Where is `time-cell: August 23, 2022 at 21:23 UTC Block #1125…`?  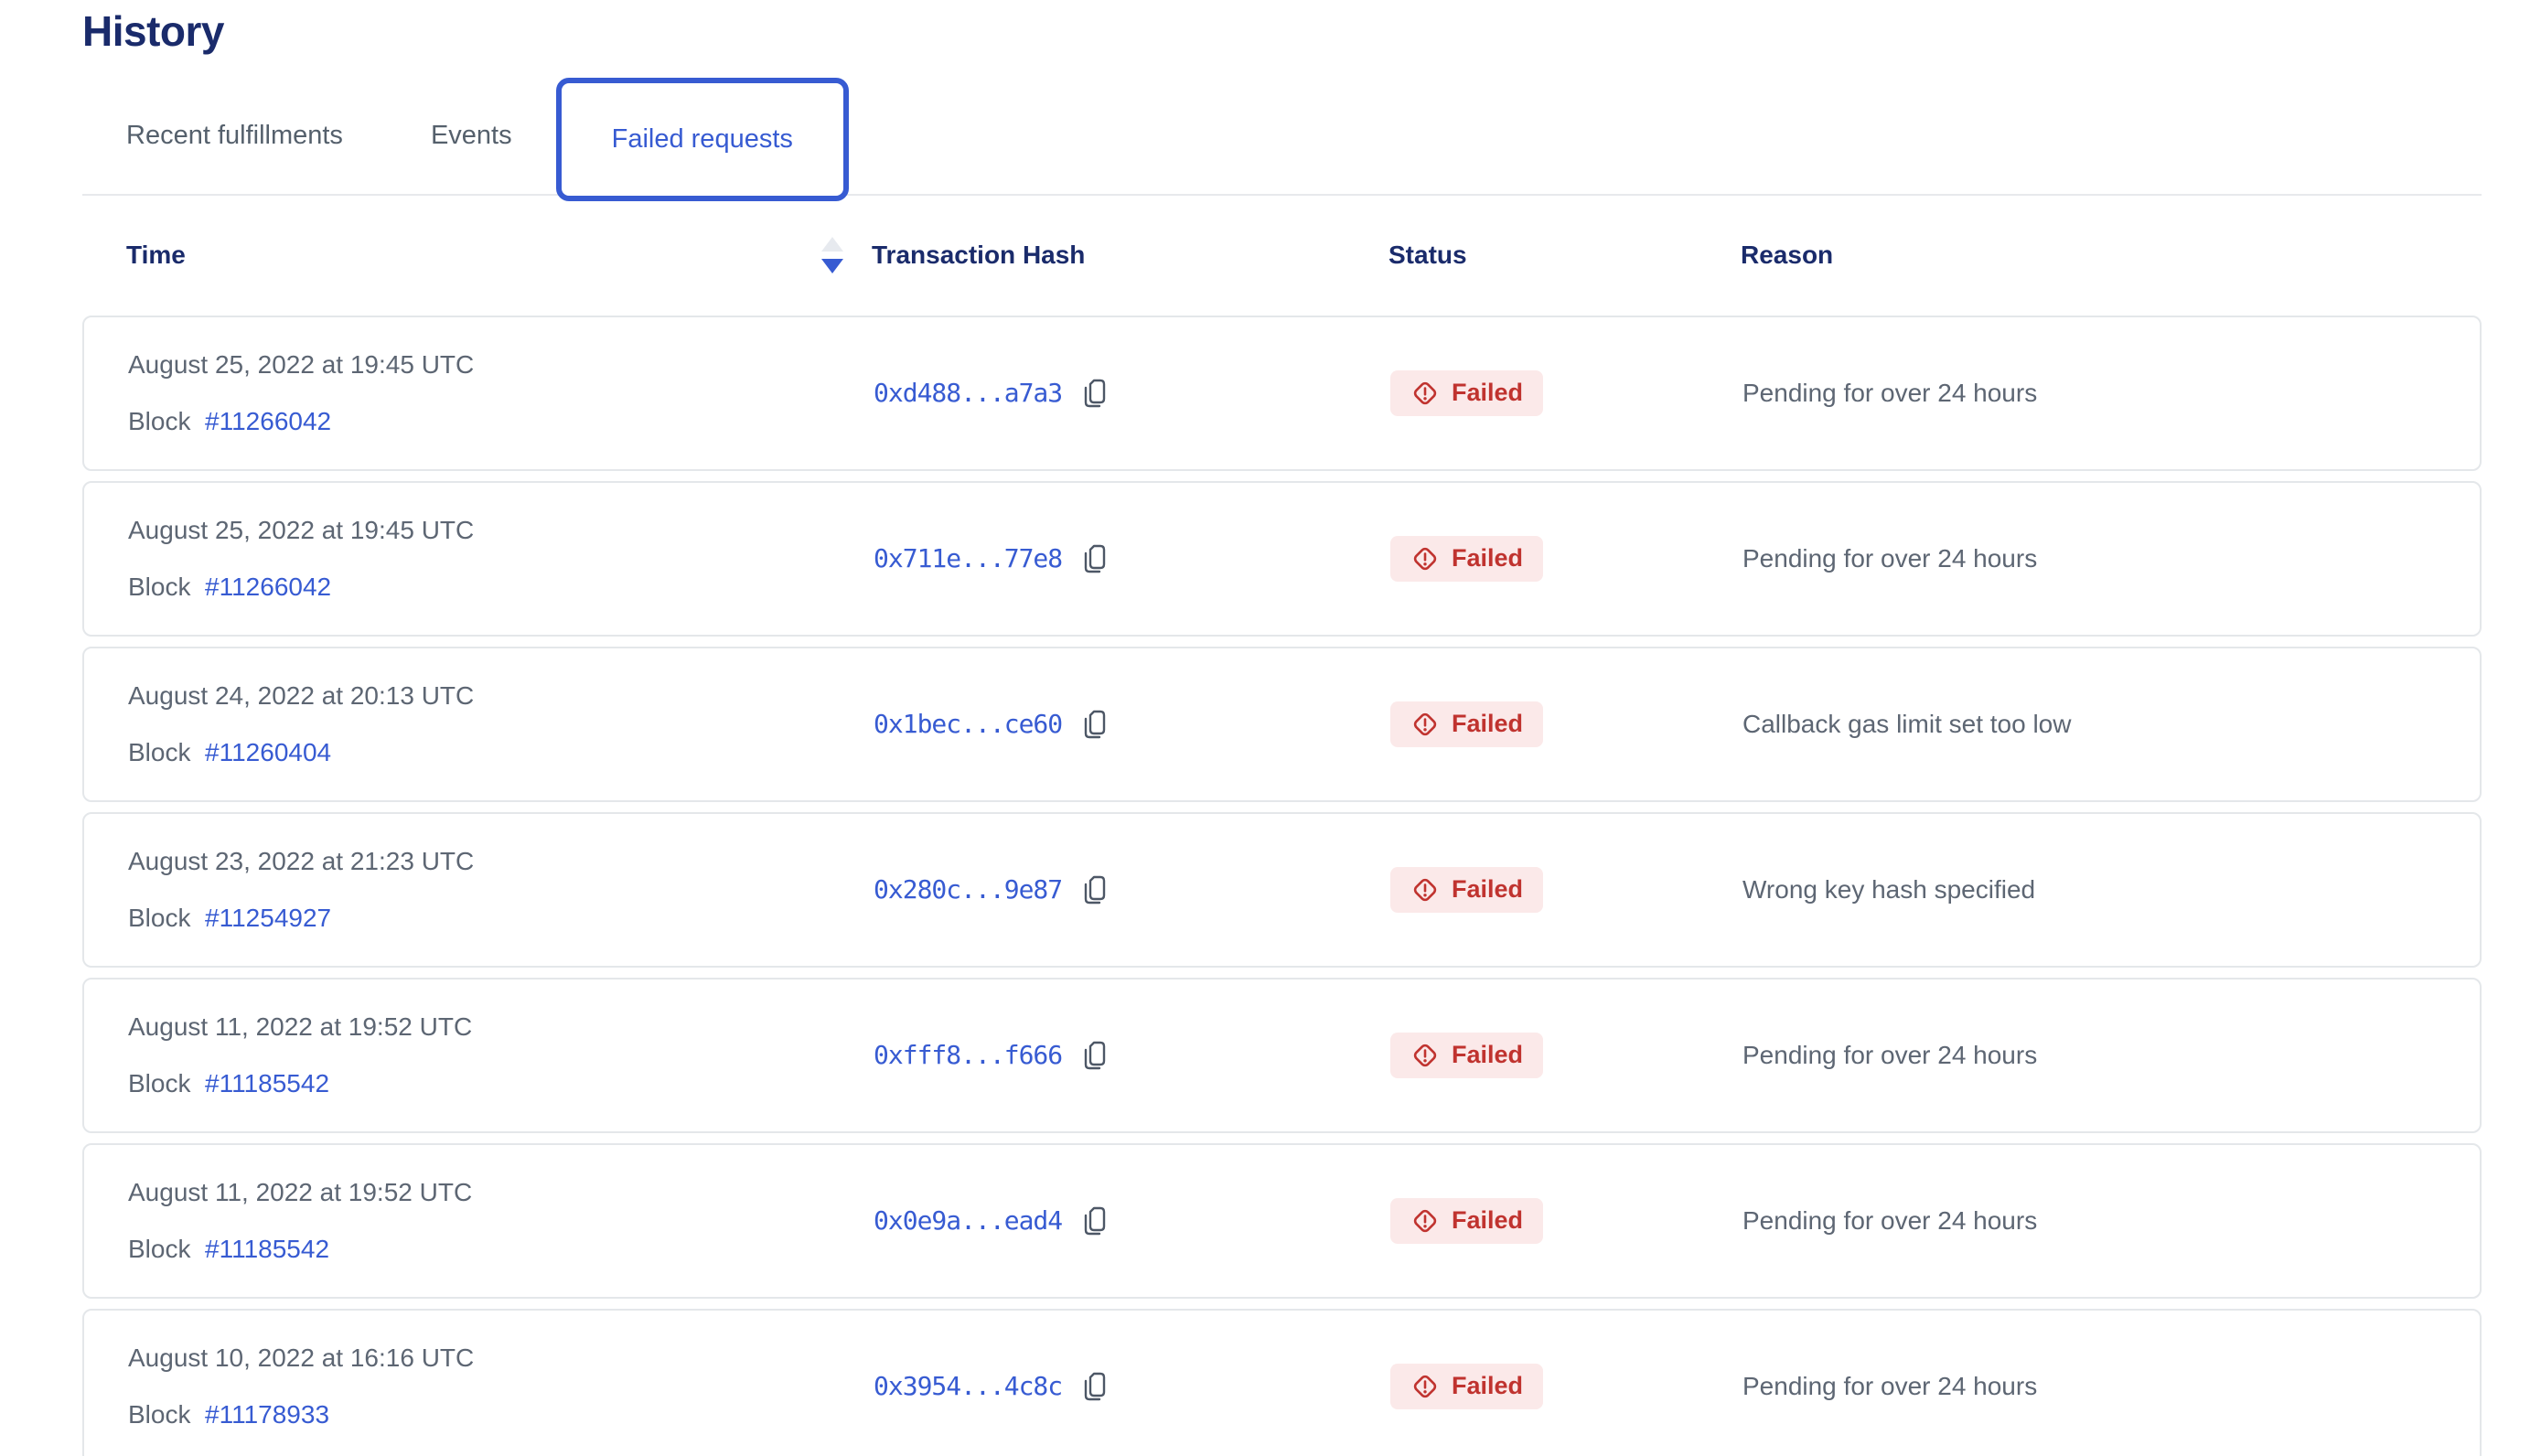
time-cell: August 23, 2022 at 21:23 UTC Block #1125… is located at coordinates (501, 890).